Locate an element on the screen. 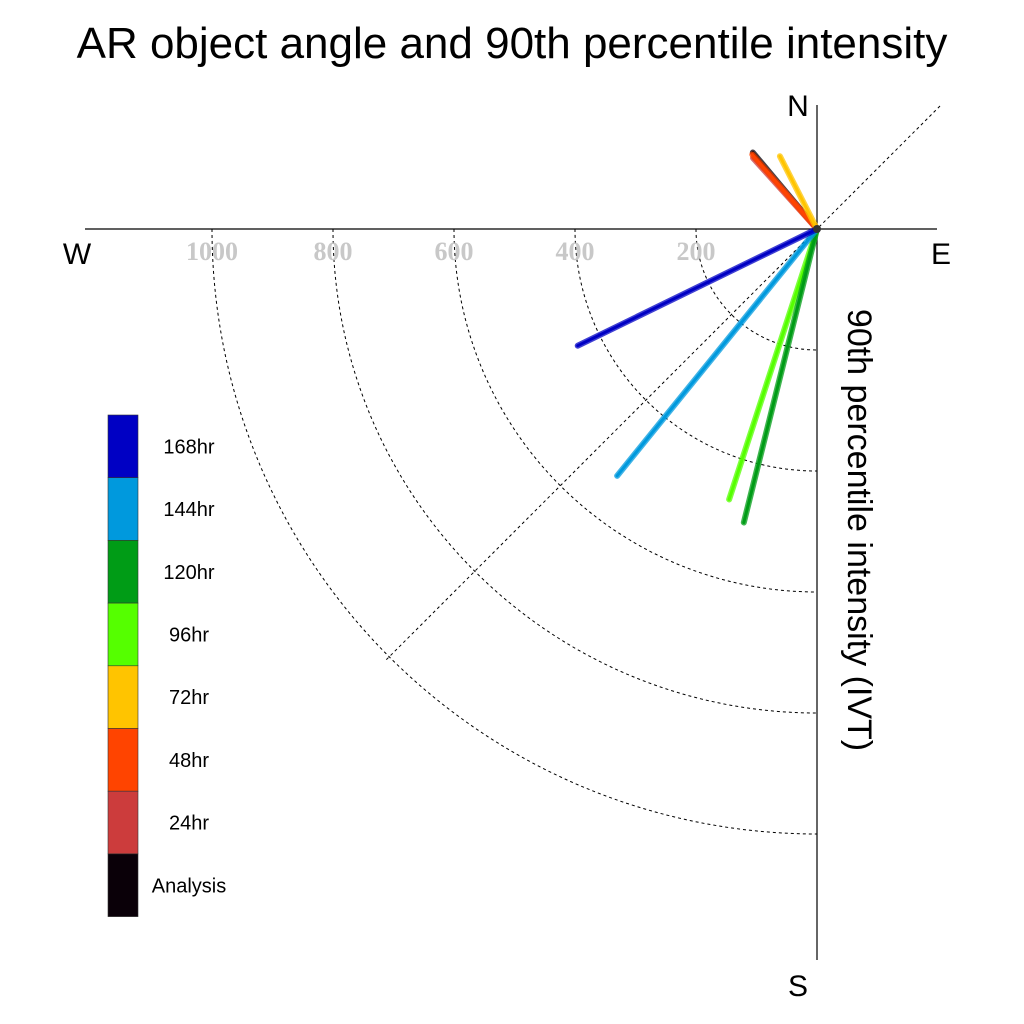 Image resolution: width=1024 pixels, height=1024 pixels. compass-west: W is located at coordinates (77, 254).